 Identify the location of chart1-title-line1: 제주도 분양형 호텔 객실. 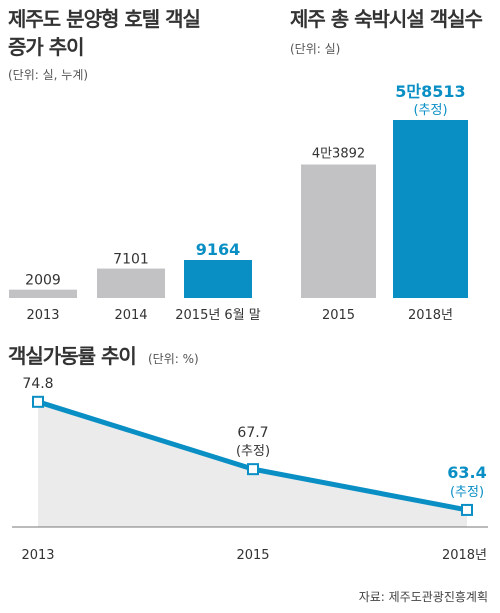
(104, 19).